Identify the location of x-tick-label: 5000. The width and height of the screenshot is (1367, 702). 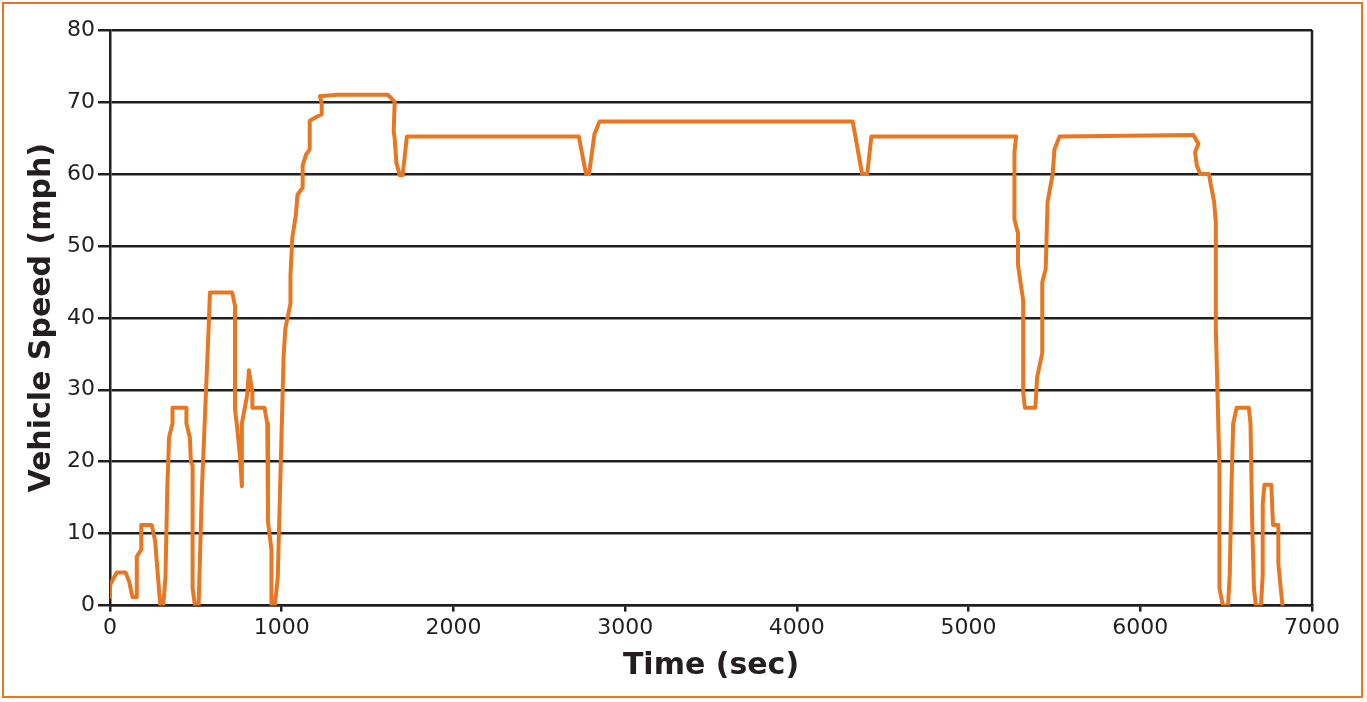
(968, 626).